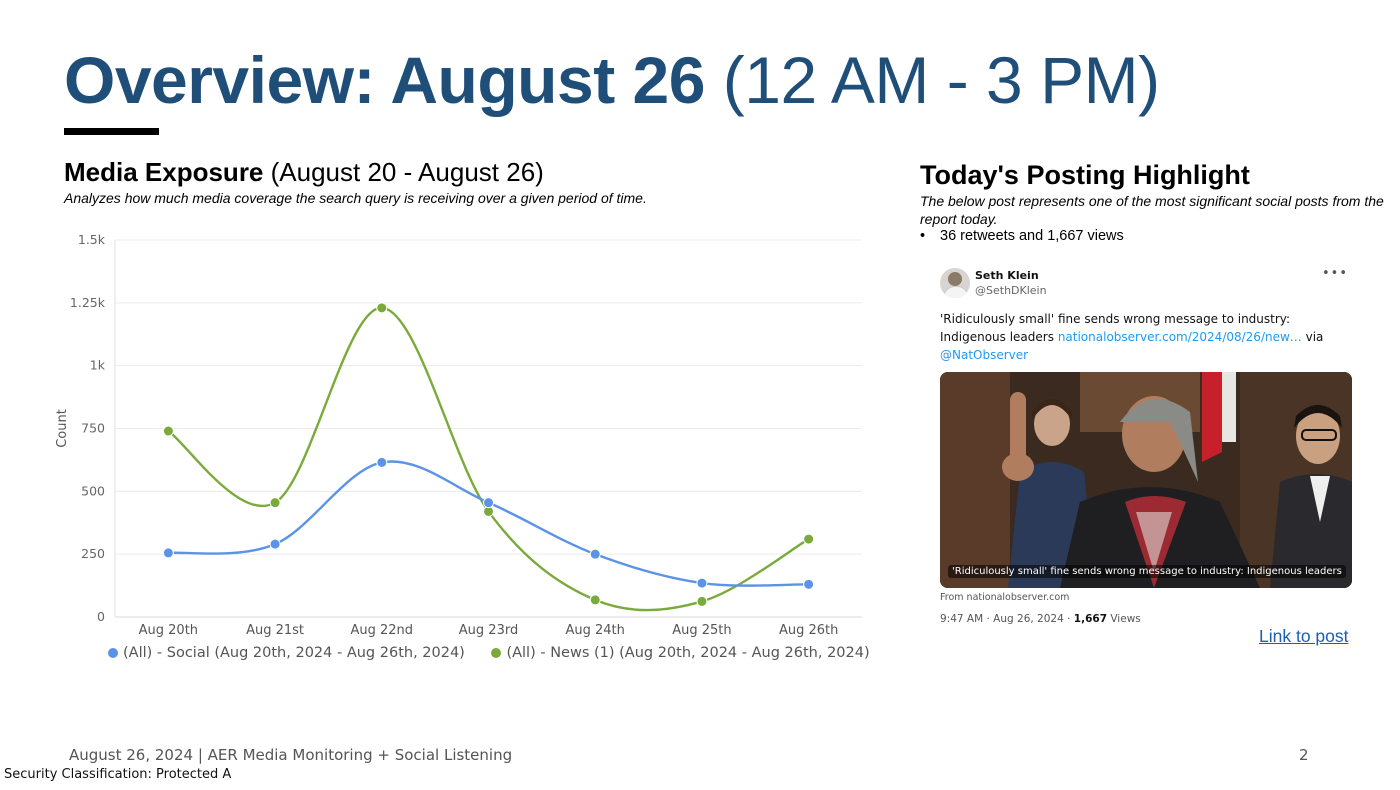 This screenshot has height=790, width=1400. What do you see at coordinates (1125, 619) in the screenshot?
I see `tweet-views-label: Views` at bounding box center [1125, 619].